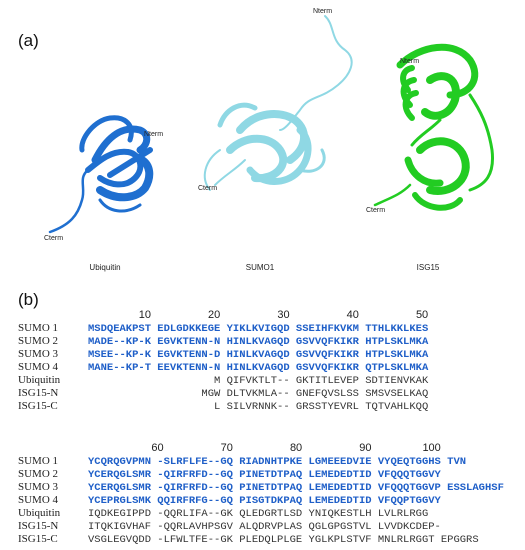  Describe the element at coordinates (434, 127) in the screenshot. I see `isg15-structure` at that location.